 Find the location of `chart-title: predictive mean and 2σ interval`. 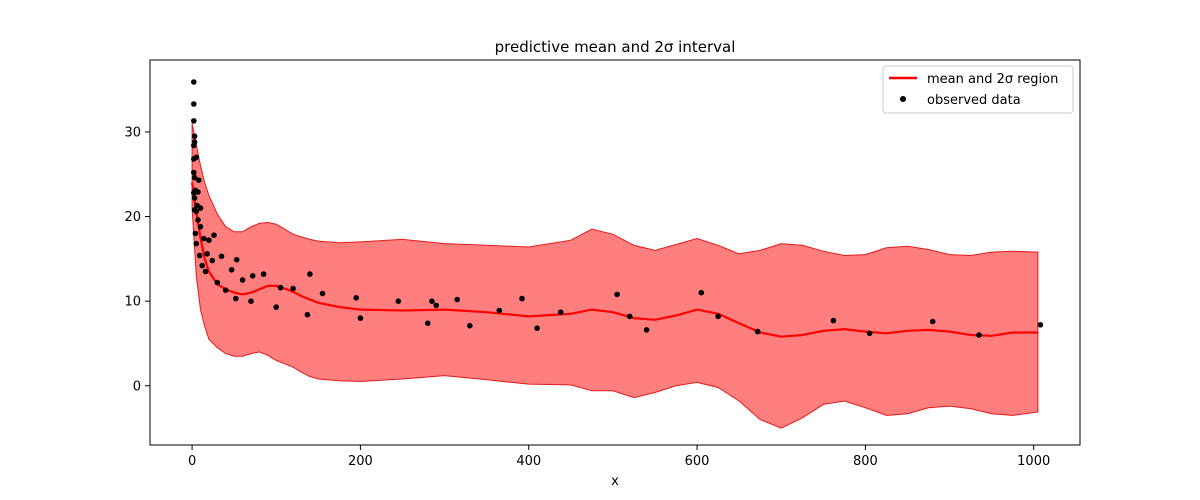

chart-title: predictive mean and 2σ interval is located at coordinates (615, 47).